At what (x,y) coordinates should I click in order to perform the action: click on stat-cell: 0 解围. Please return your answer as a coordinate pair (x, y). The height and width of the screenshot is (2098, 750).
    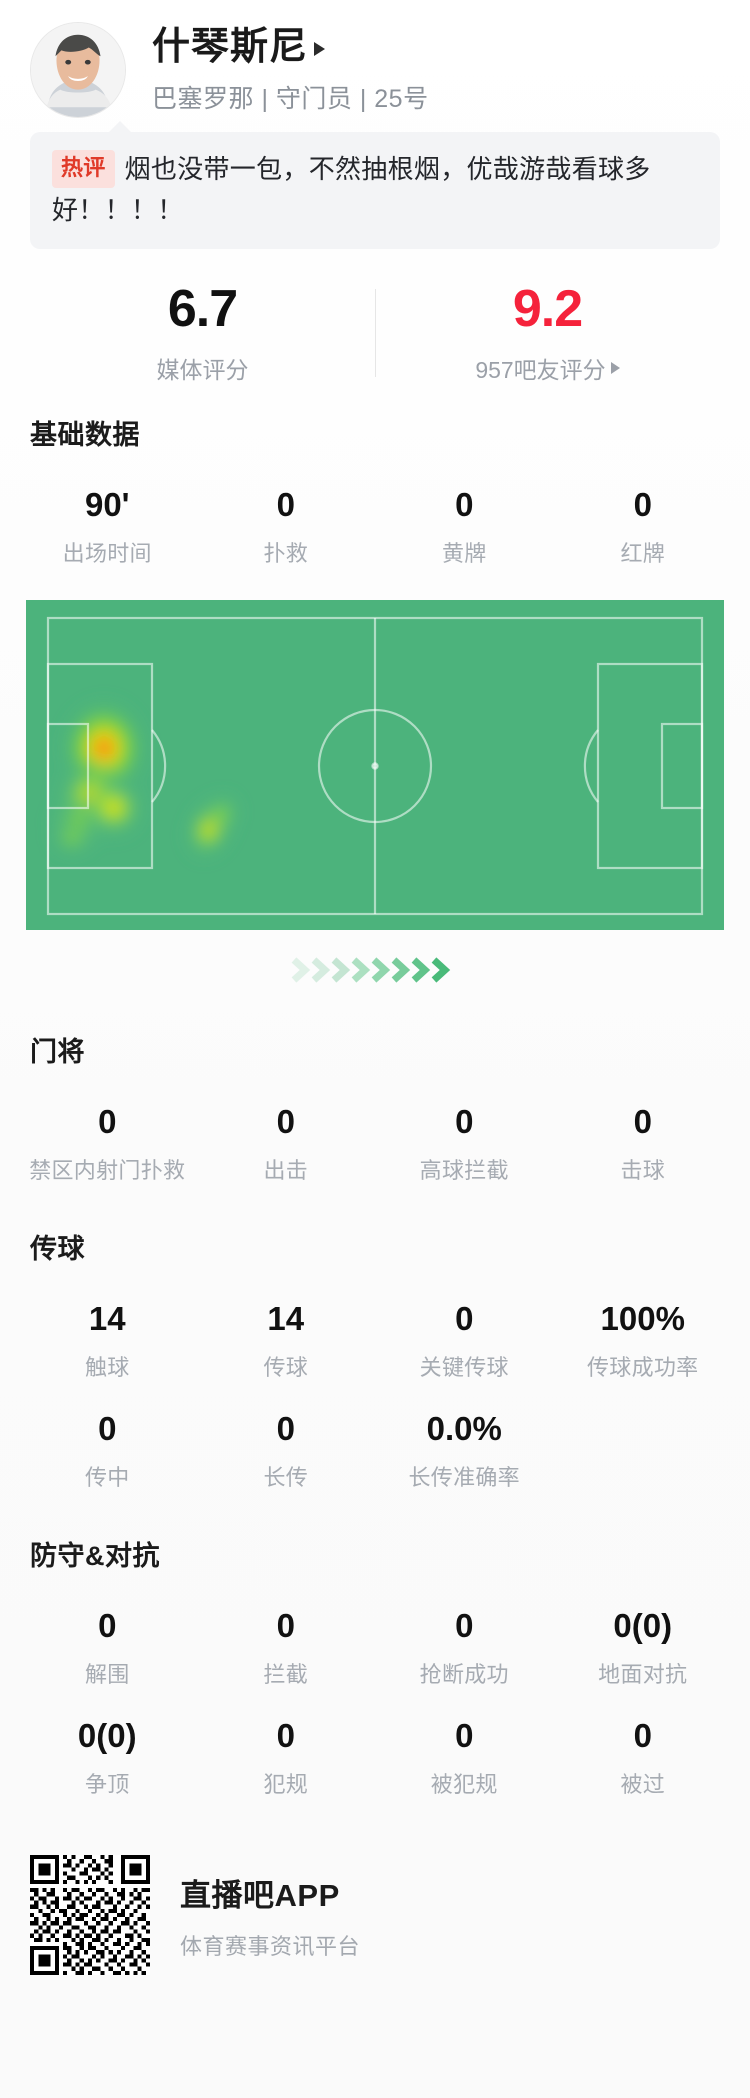
    Looking at the image, I should click on (107, 1649).